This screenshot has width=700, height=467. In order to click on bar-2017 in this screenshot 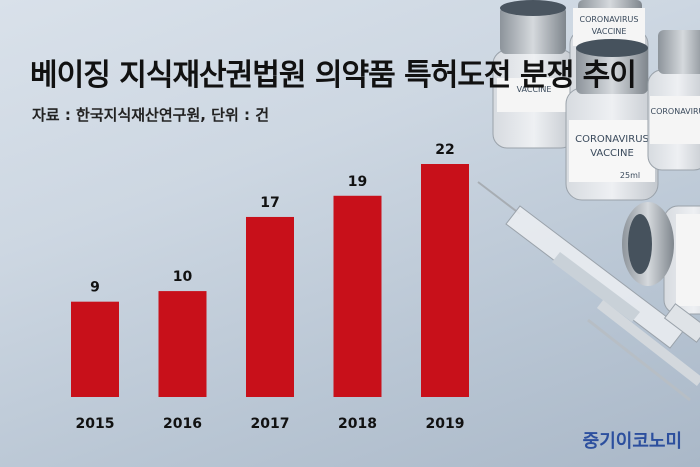, I will do `click(270, 306)`.